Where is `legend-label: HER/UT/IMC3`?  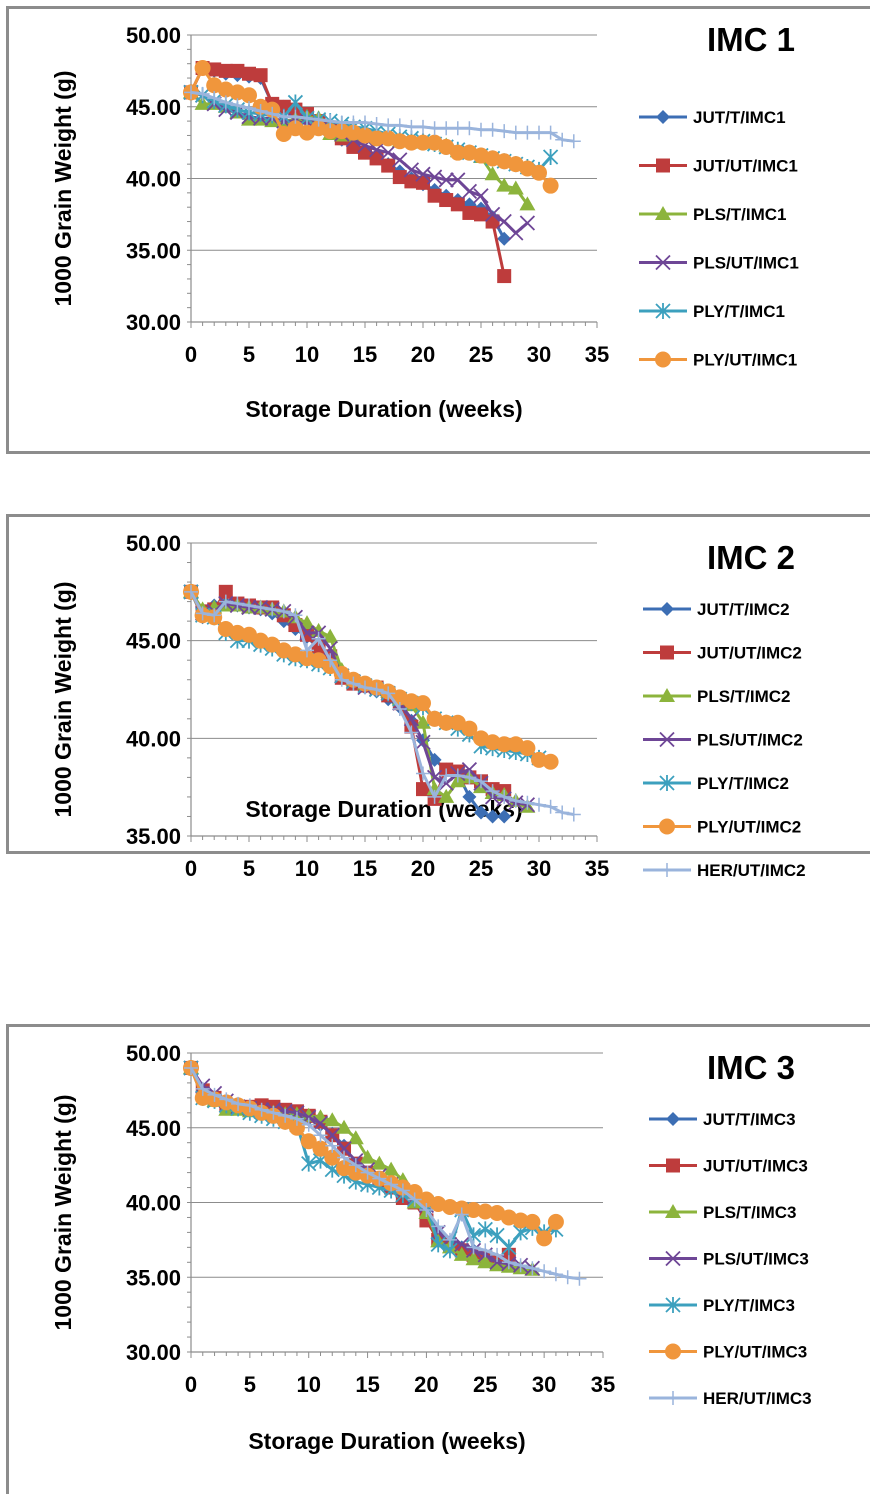
legend-label: HER/UT/IMC3 is located at coordinates (757, 1398).